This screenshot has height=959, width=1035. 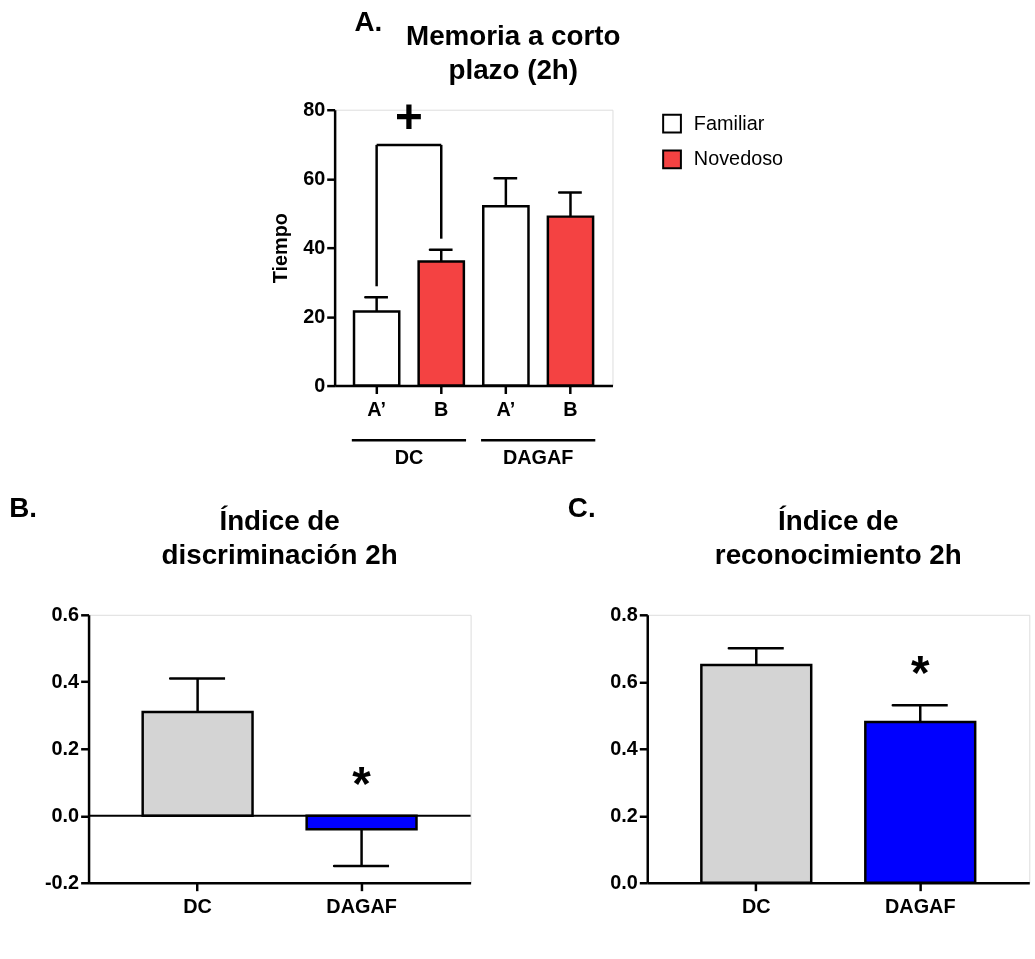 What do you see at coordinates (279, 538) in the screenshot?
I see `chart-title: Índice de discriminación 2h` at bounding box center [279, 538].